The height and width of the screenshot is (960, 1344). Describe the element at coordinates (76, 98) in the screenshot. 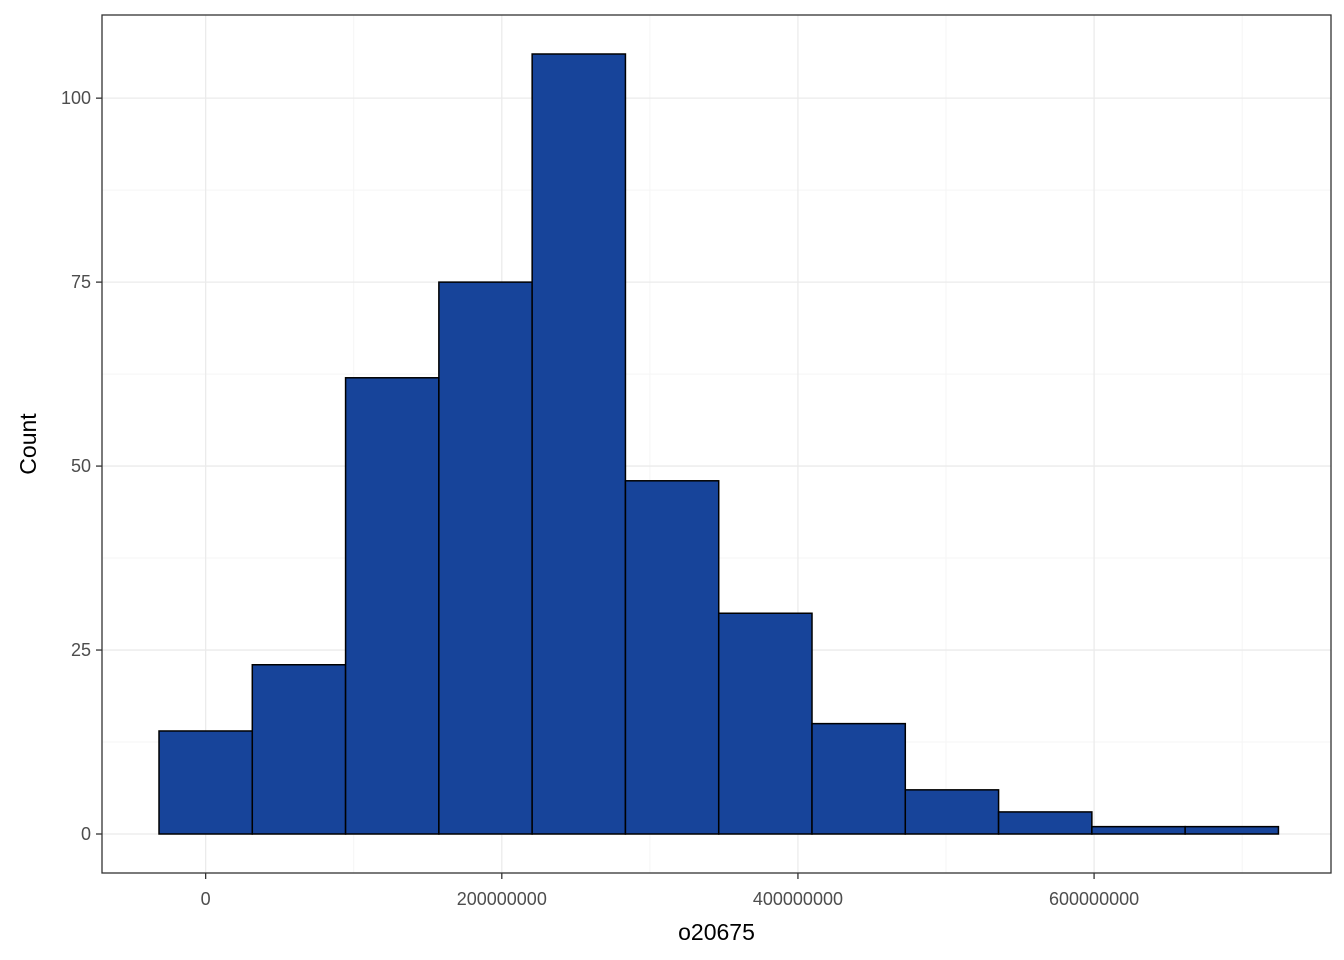

I see `y-tick-label: 100` at that location.